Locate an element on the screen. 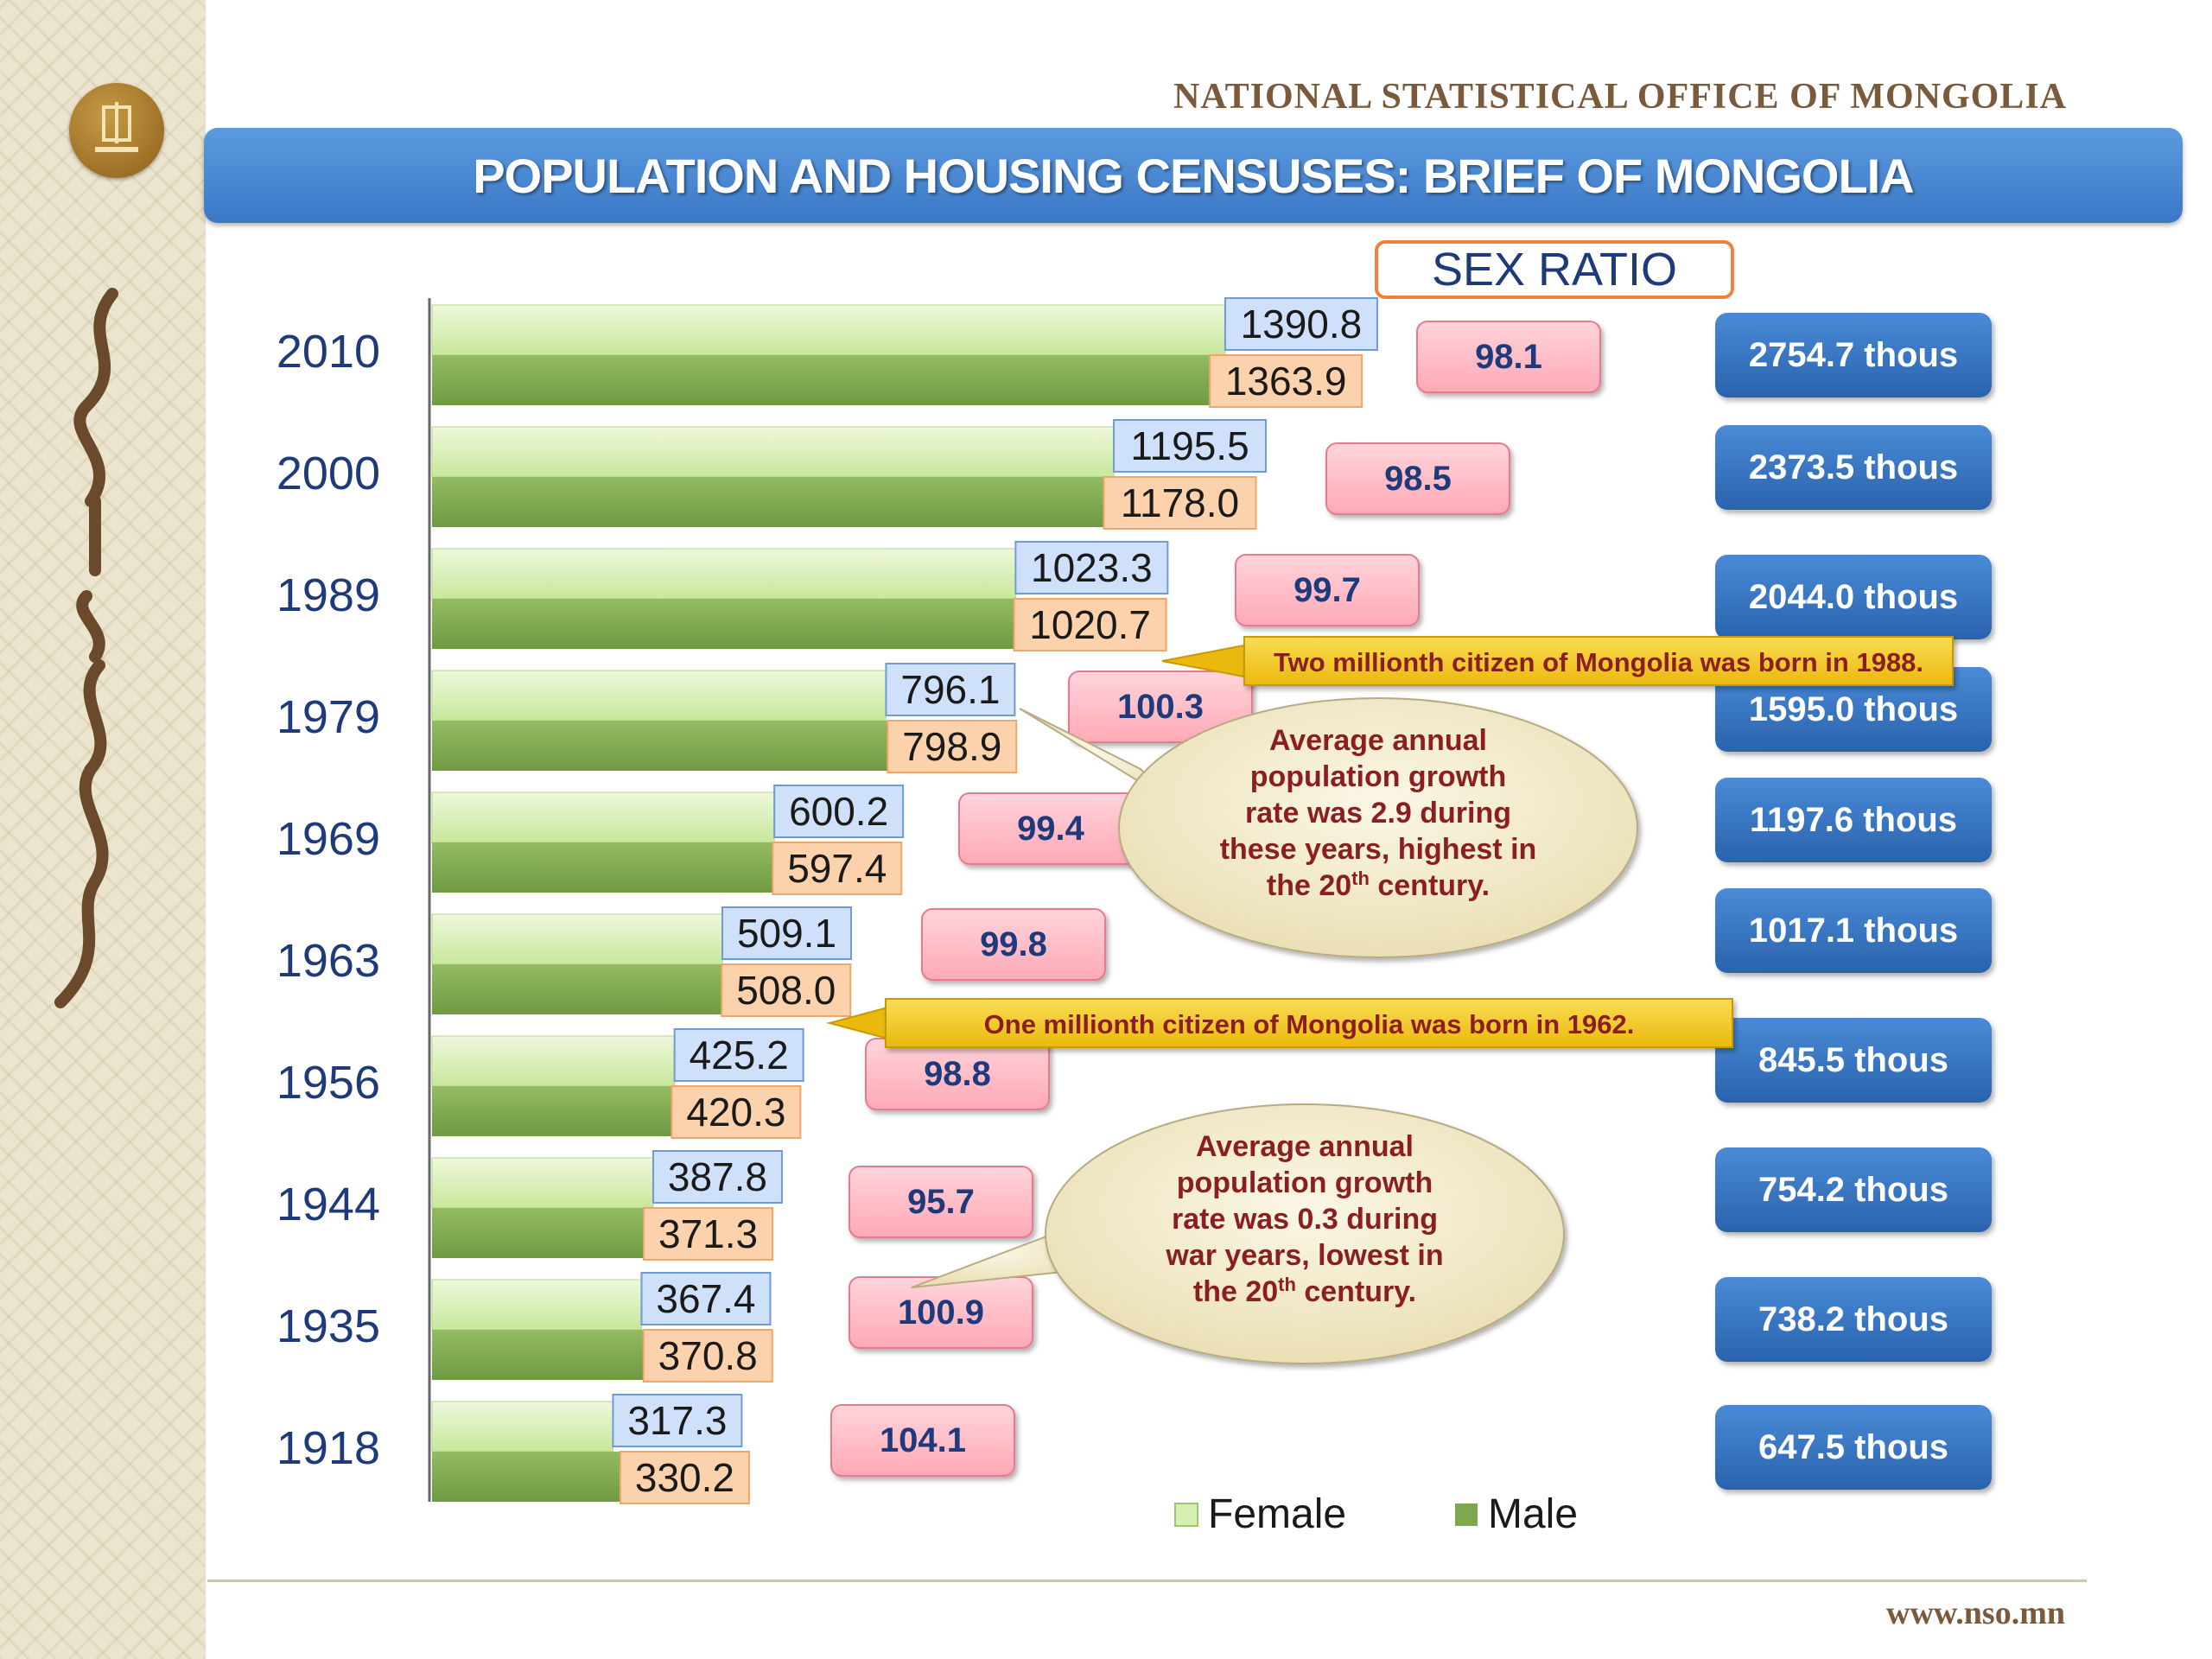 The width and height of the screenshot is (2212, 1659). total-population-value: 1595.0 thous is located at coordinates (1854, 709).